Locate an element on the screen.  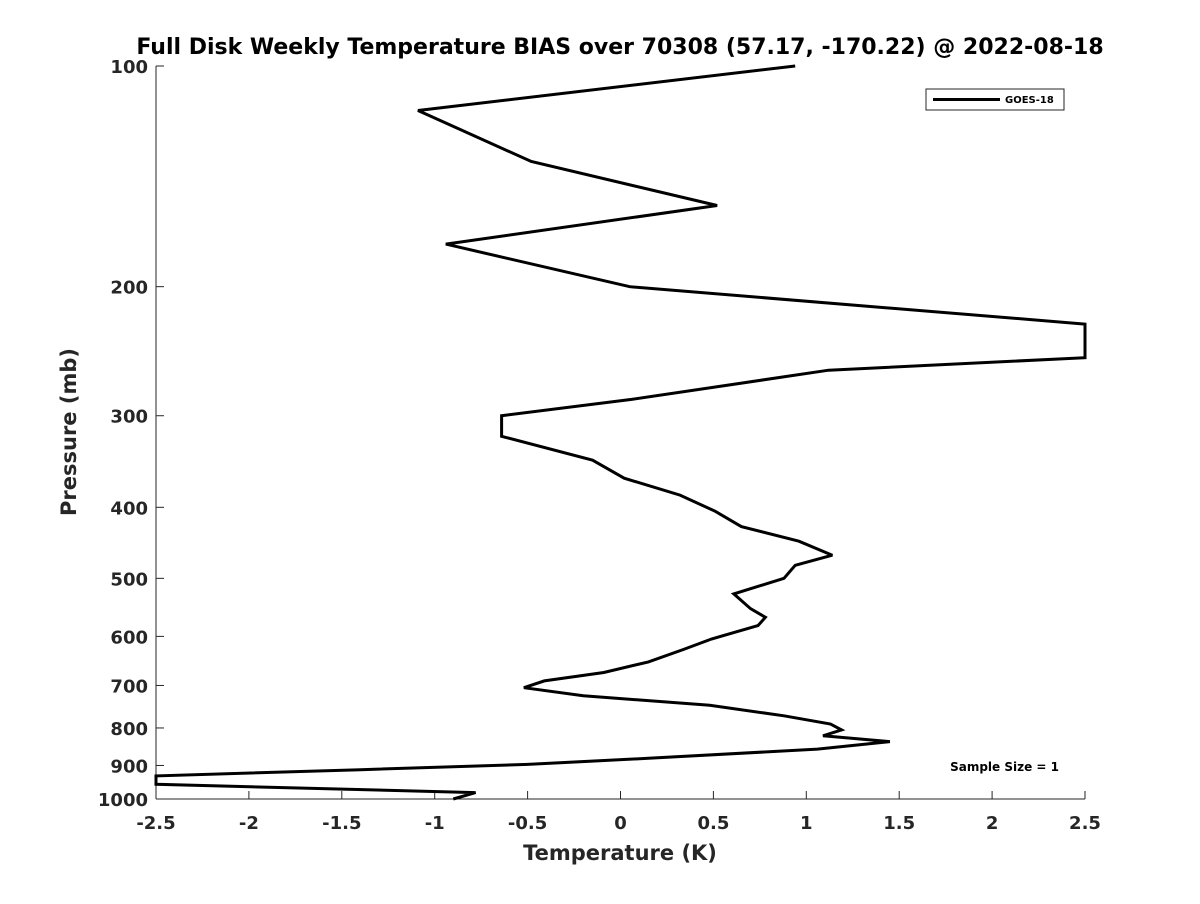
y-tick-label: 200 is located at coordinates (129, 288).